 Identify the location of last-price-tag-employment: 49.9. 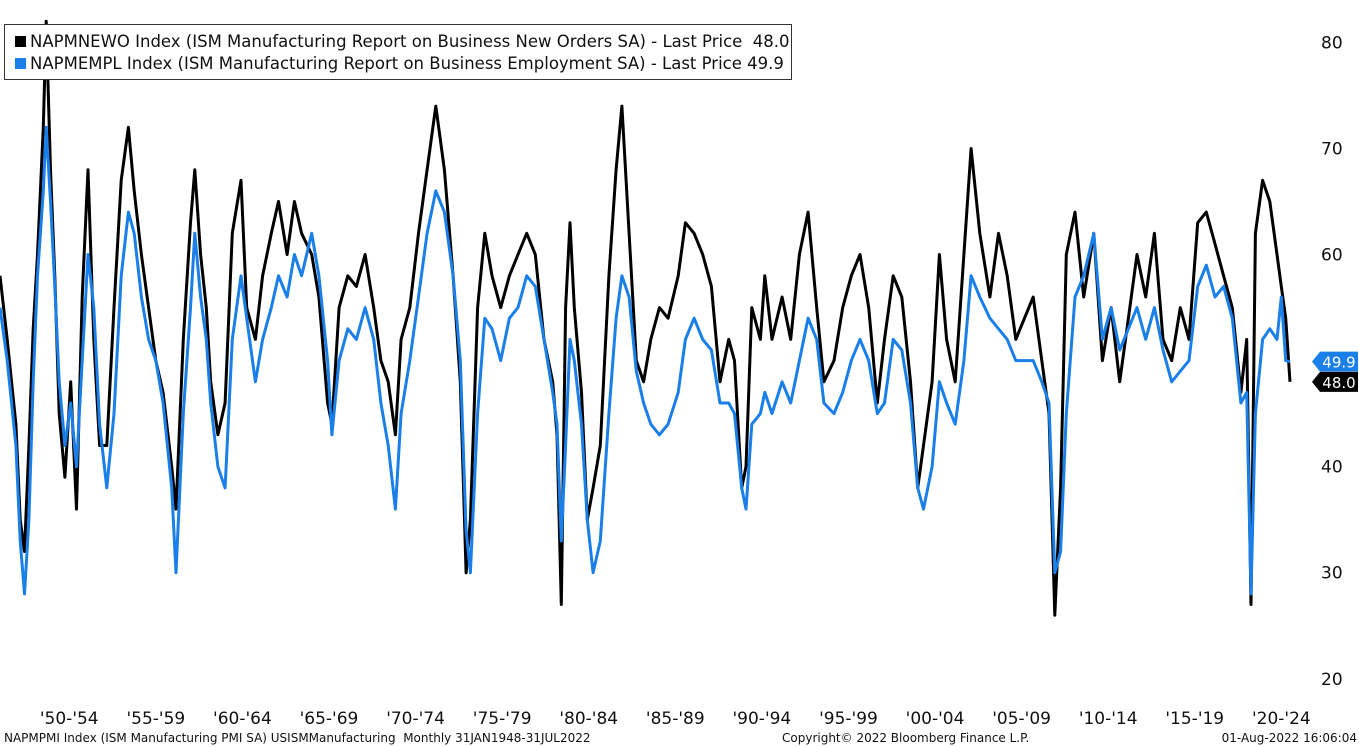
(1335, 361).